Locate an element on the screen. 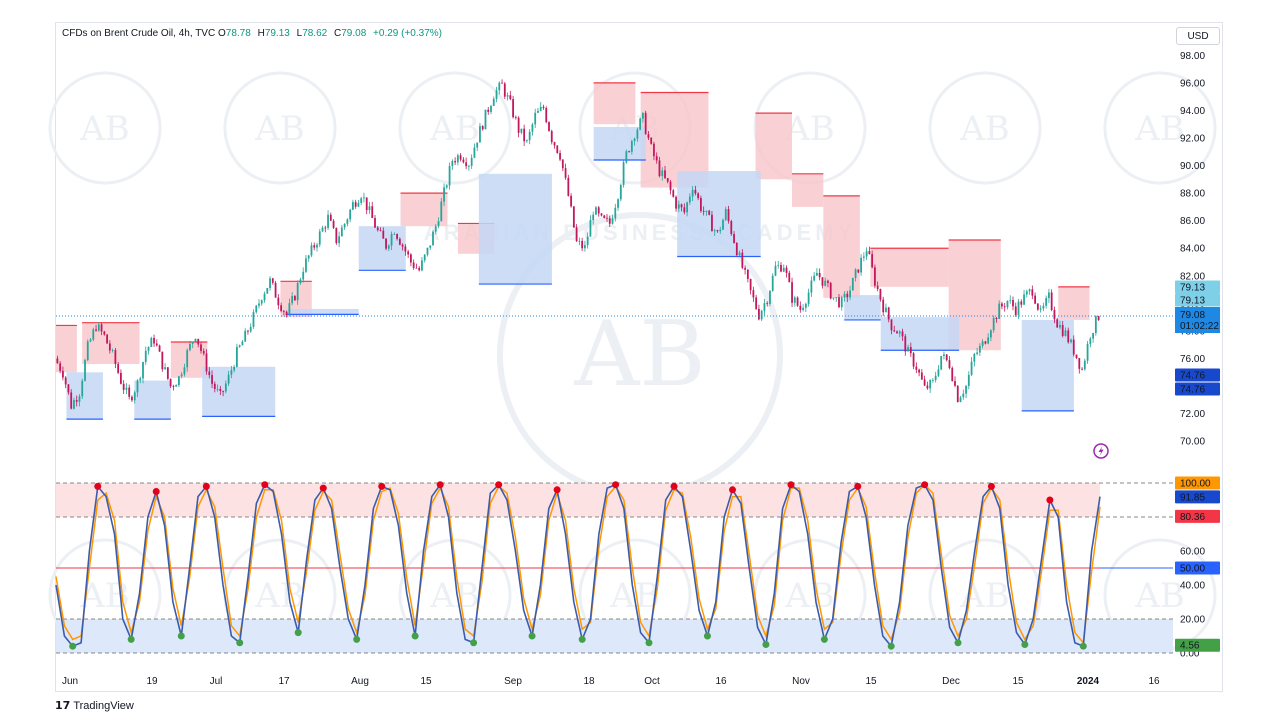 This screenshot has width=1280, height=720. currency-button: USD is located at coordinates (1198, 36).